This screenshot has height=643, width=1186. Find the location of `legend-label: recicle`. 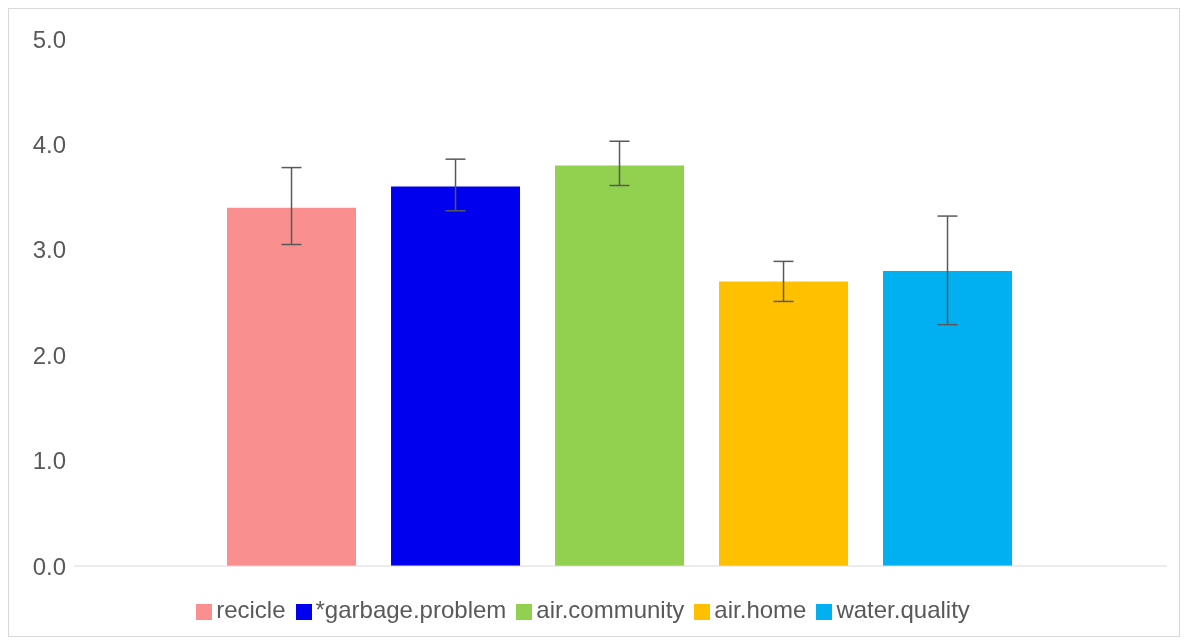

legend-label: recicle is located at coordinates (251, 609).